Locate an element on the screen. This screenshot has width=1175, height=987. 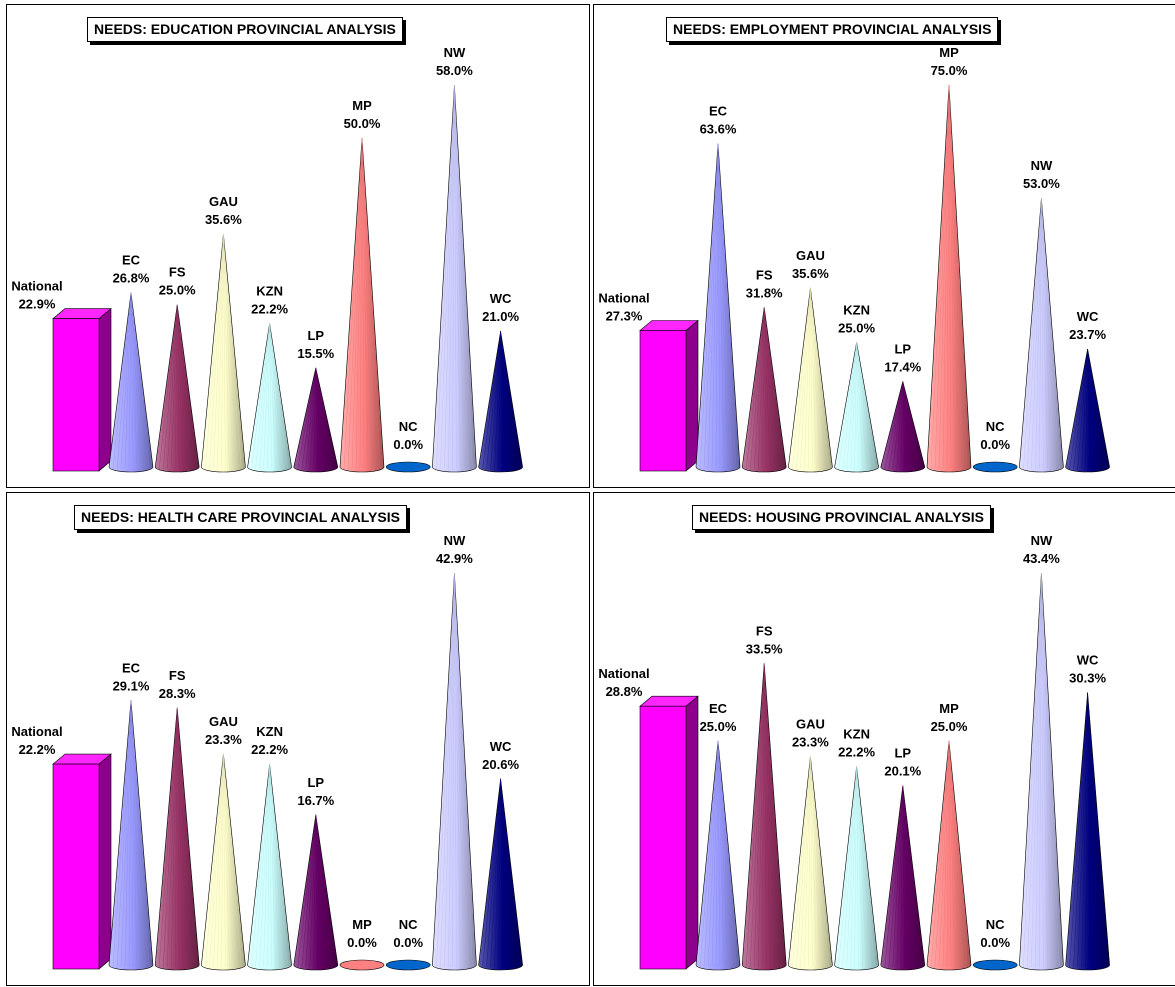
bar-ec is located at coordinates (718, 855).